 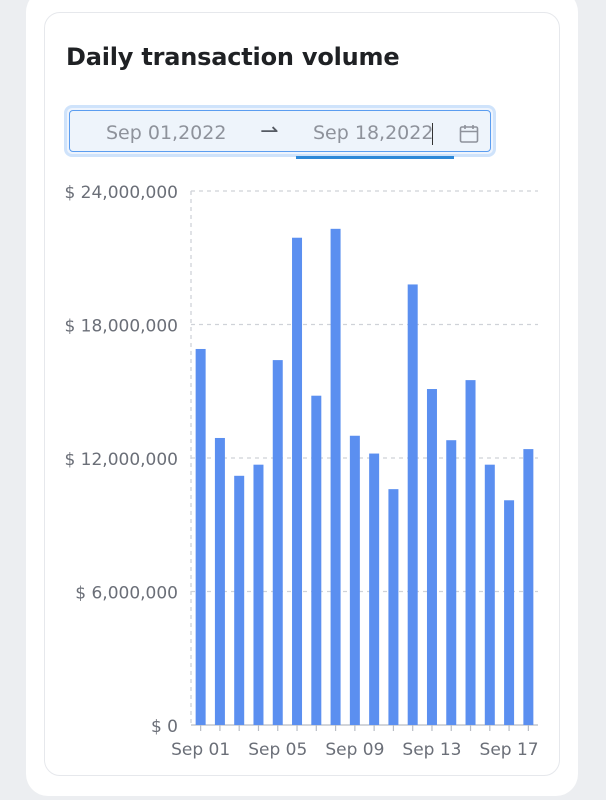 I want to click on end-date-input: Sep 18,2022, so click(x=373, y=133).